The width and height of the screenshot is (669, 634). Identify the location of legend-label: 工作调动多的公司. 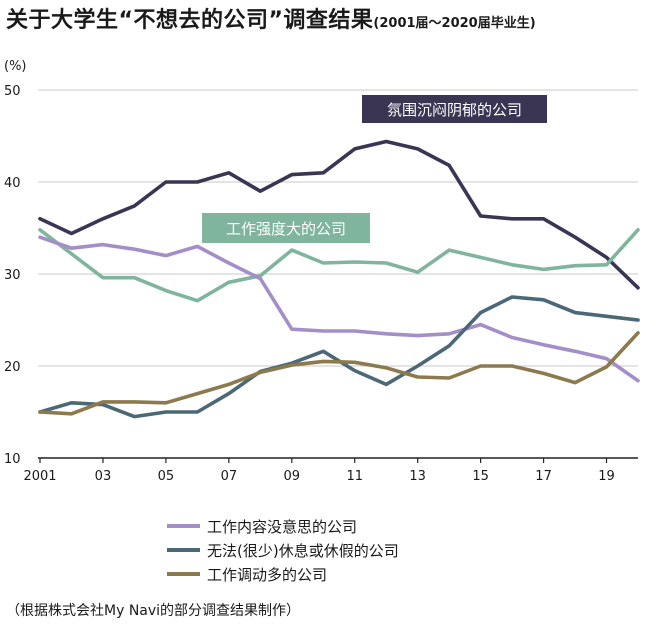
(267, 575).